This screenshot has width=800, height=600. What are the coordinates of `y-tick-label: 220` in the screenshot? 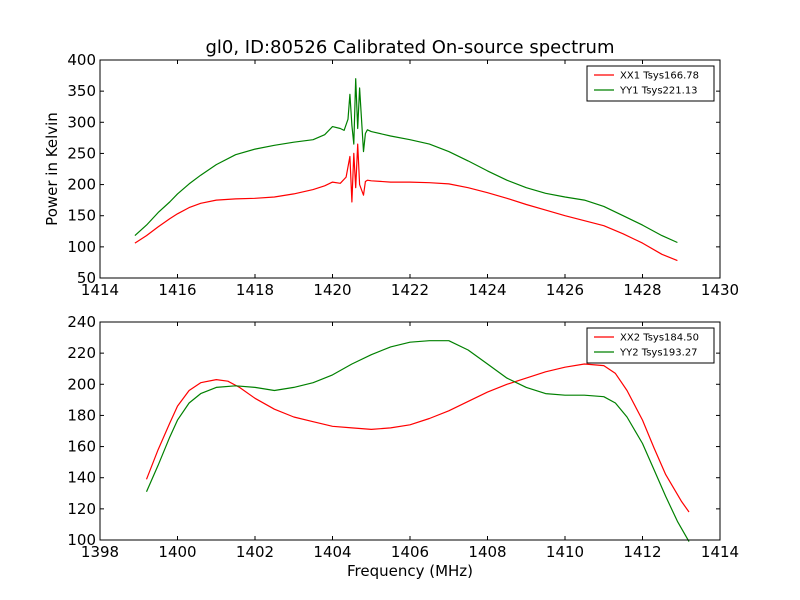 It's located at (81, 353).